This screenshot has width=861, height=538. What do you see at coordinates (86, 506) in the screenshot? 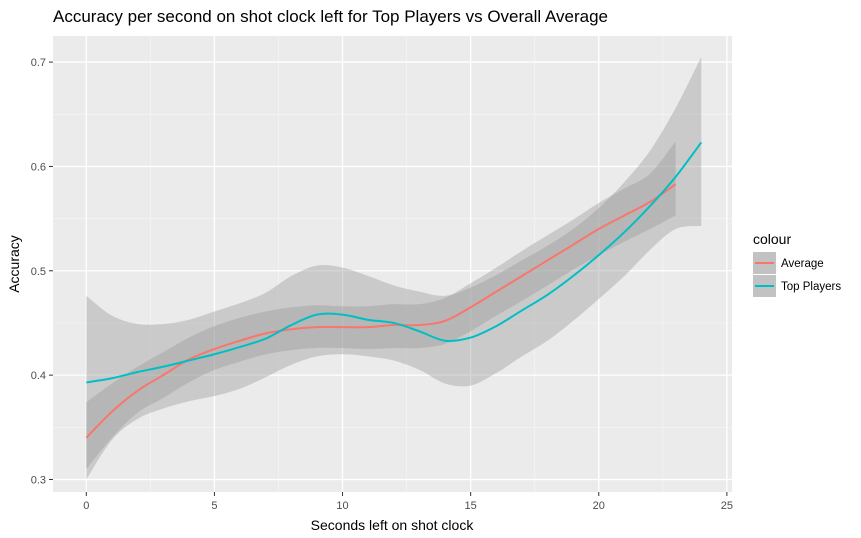
I see `x-tick-label: 0` at bounding box center [86, 506].